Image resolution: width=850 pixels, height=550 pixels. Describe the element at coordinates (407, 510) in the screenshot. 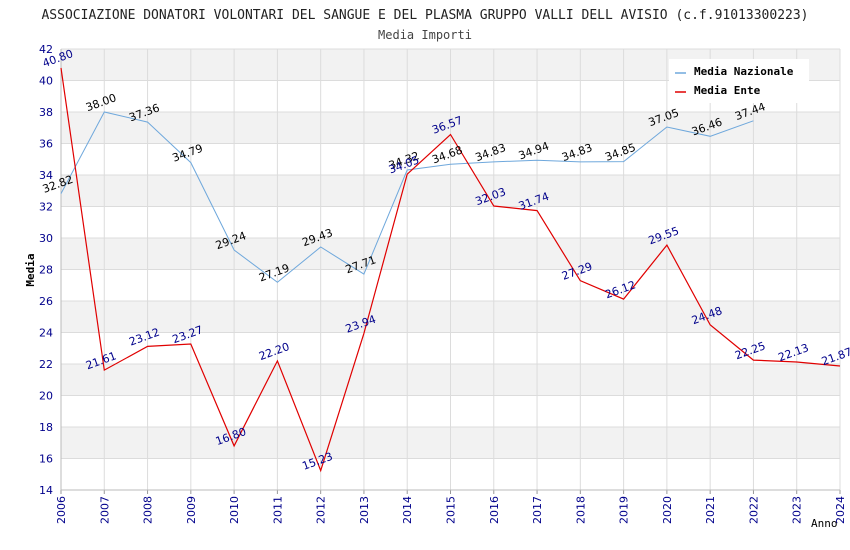

I see `x-tick-label: 2014` at that location.